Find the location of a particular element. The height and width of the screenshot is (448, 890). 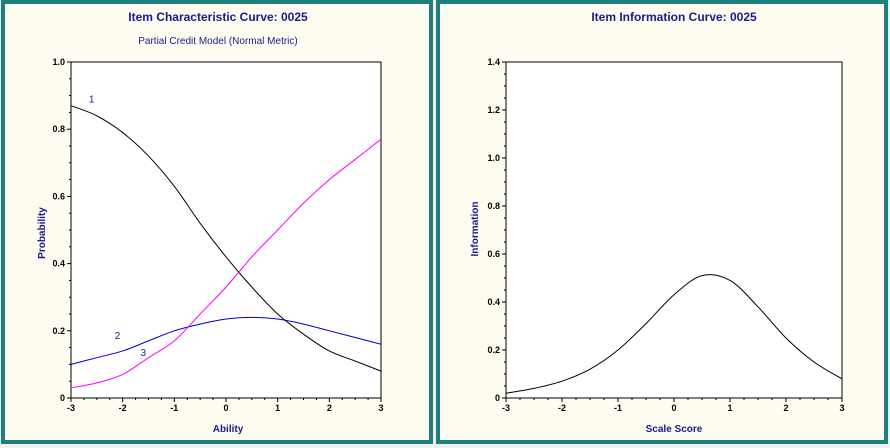

icc-xtick-label: 0 is located at coordinates (225, 408).